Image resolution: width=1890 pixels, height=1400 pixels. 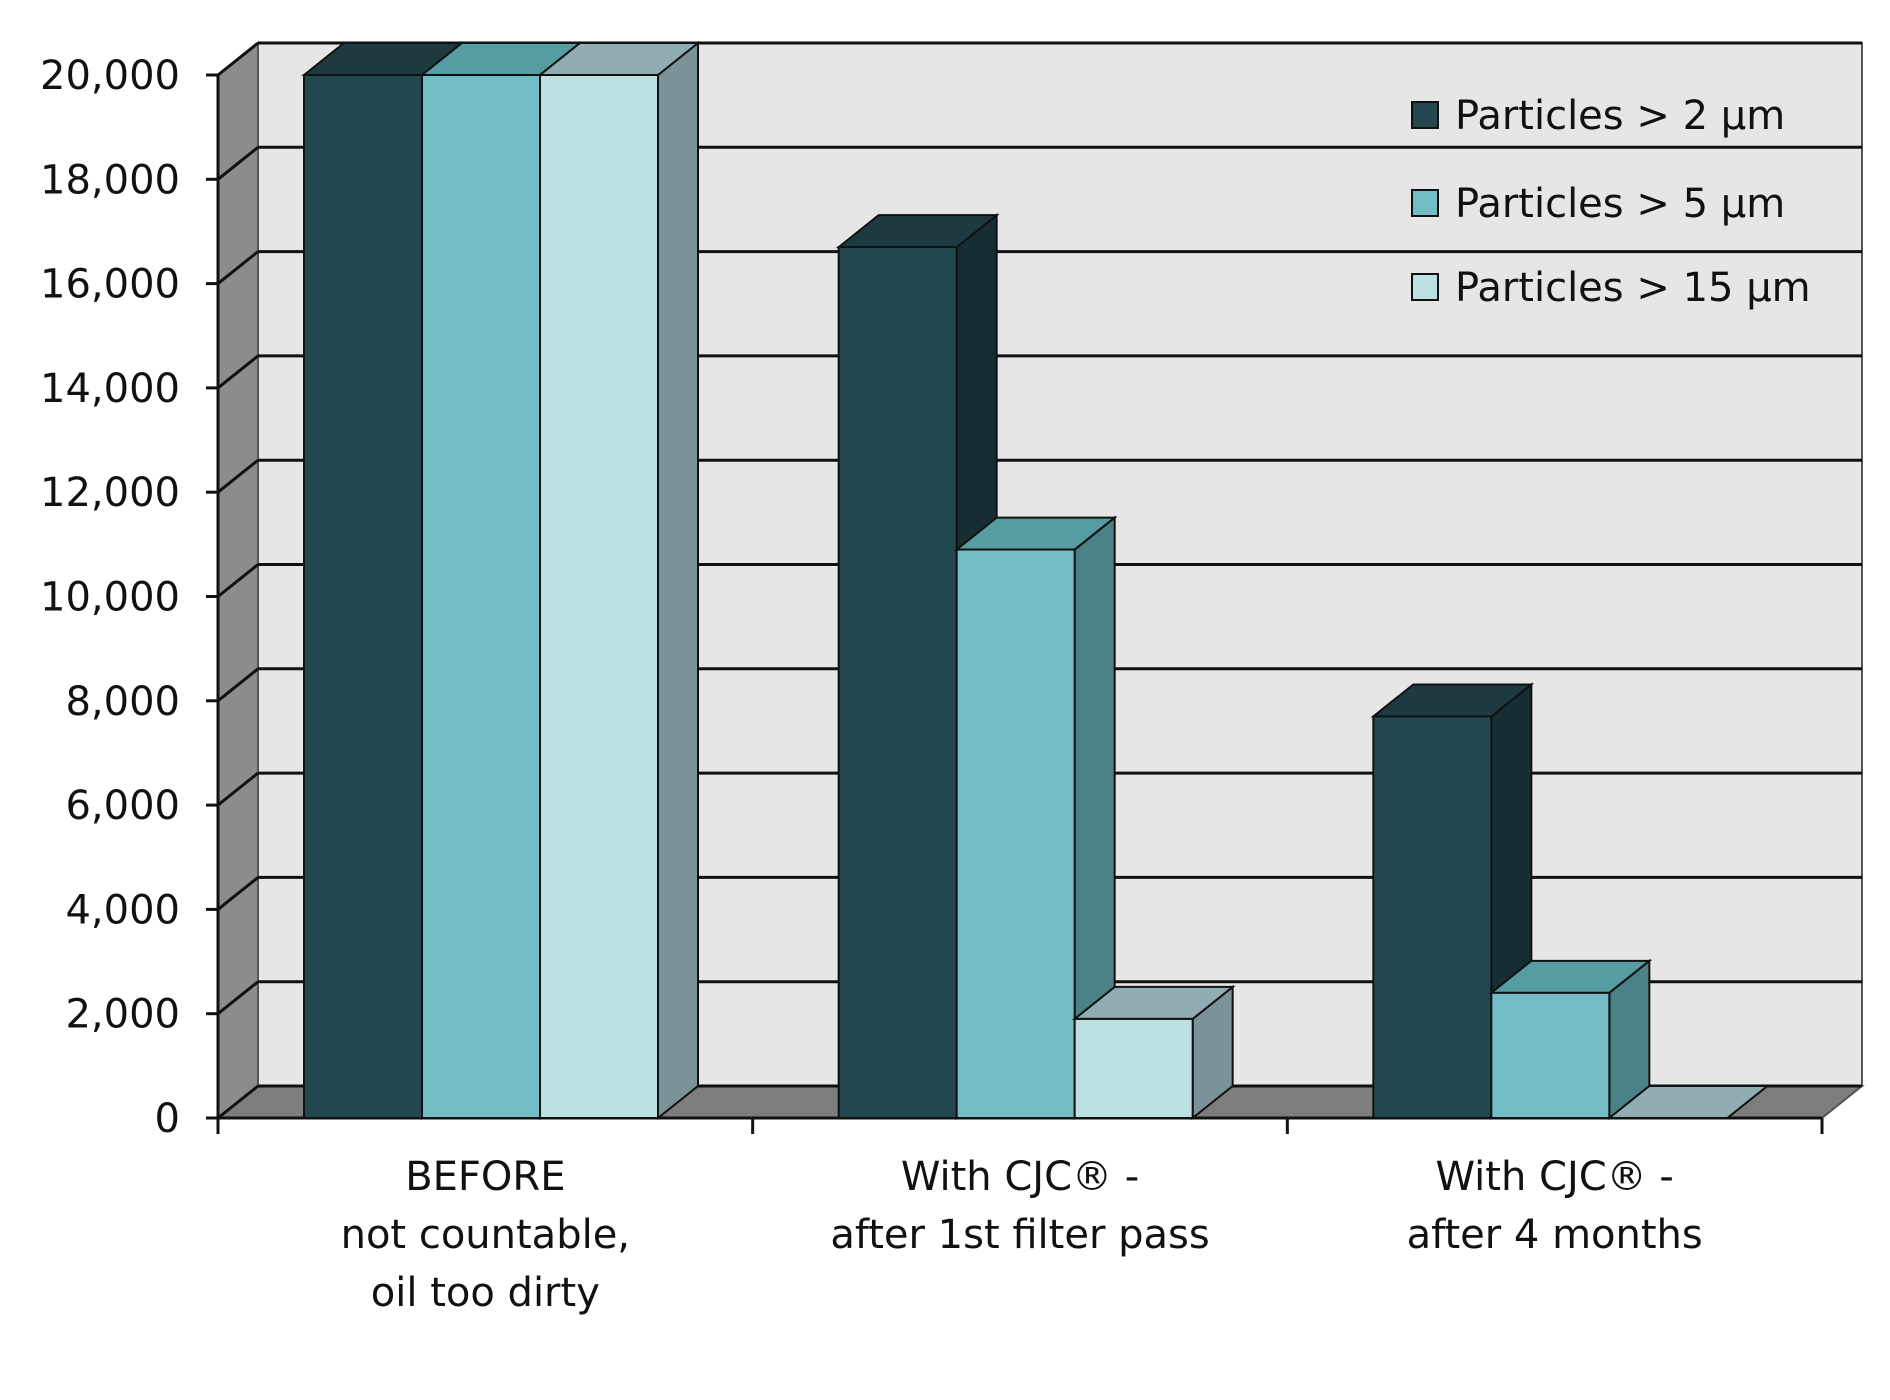 What do you see at coordinates (122, 910) in the screenshot?
I see `y-tick-label: 4,000` at bounding box center [122, 910].